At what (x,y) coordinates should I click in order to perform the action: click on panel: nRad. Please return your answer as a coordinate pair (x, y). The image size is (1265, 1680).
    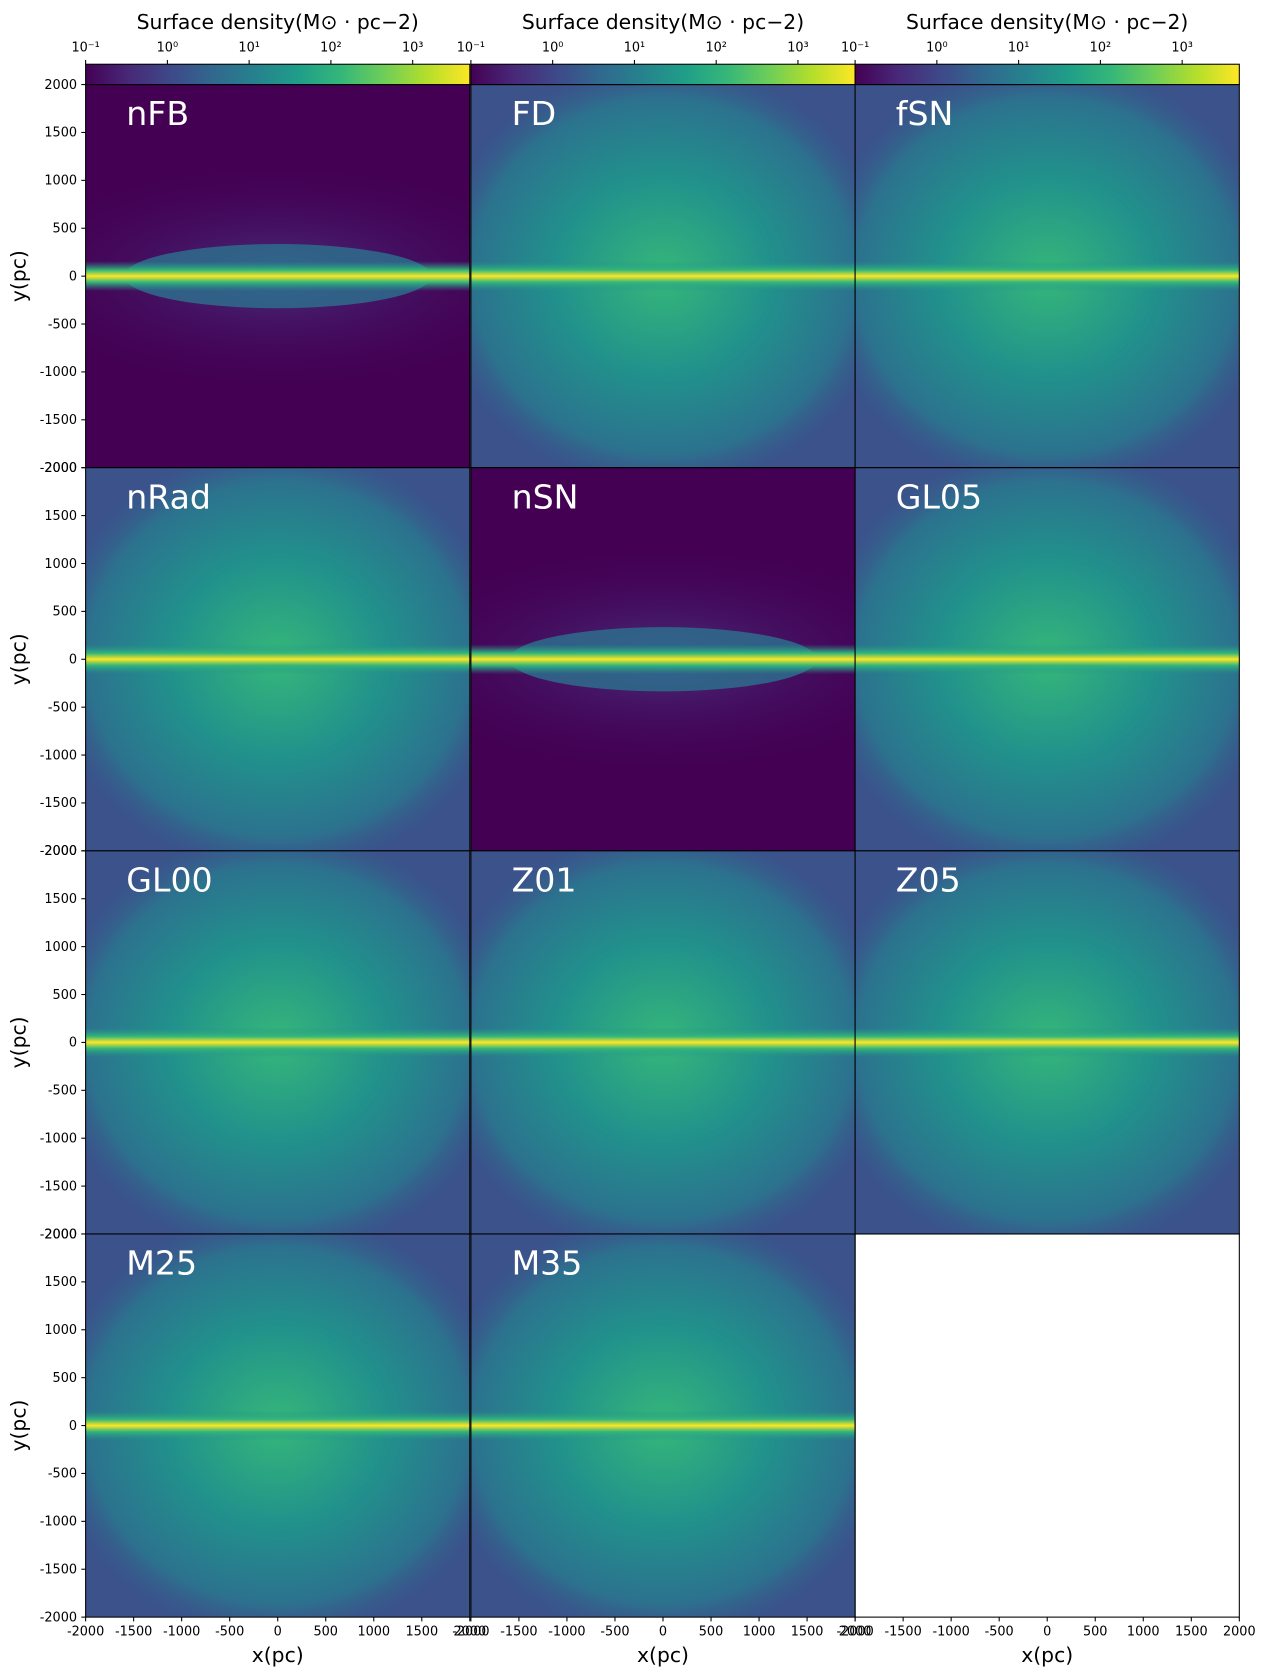
    Looking at the image, I should click on (278, 659).